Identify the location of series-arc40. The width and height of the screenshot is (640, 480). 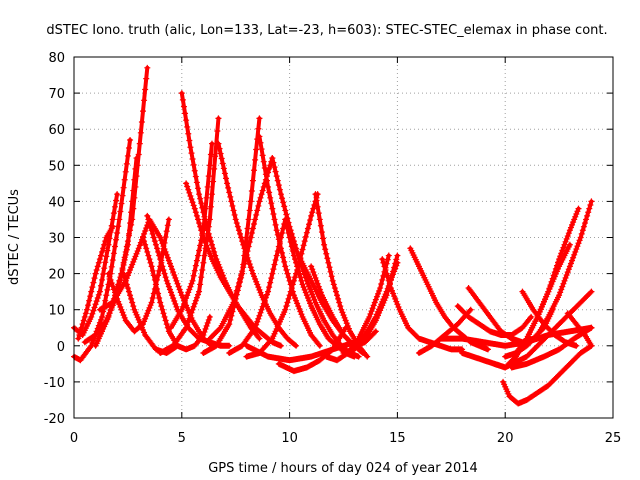
(516, 336).